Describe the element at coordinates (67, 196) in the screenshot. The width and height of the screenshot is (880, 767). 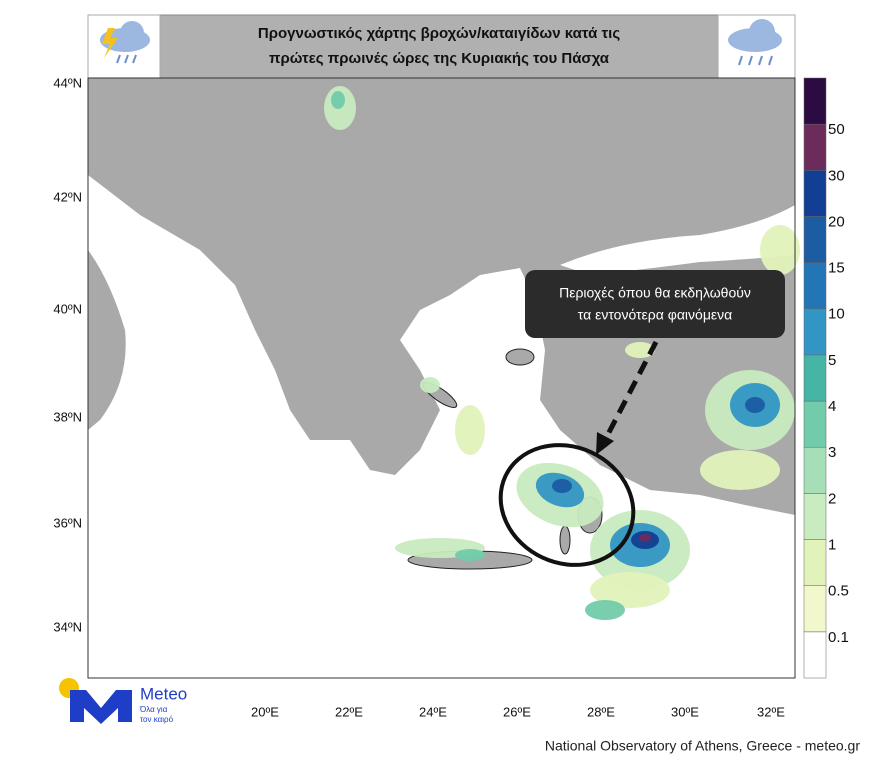
I see `lat-label: 42ºN` at that location.